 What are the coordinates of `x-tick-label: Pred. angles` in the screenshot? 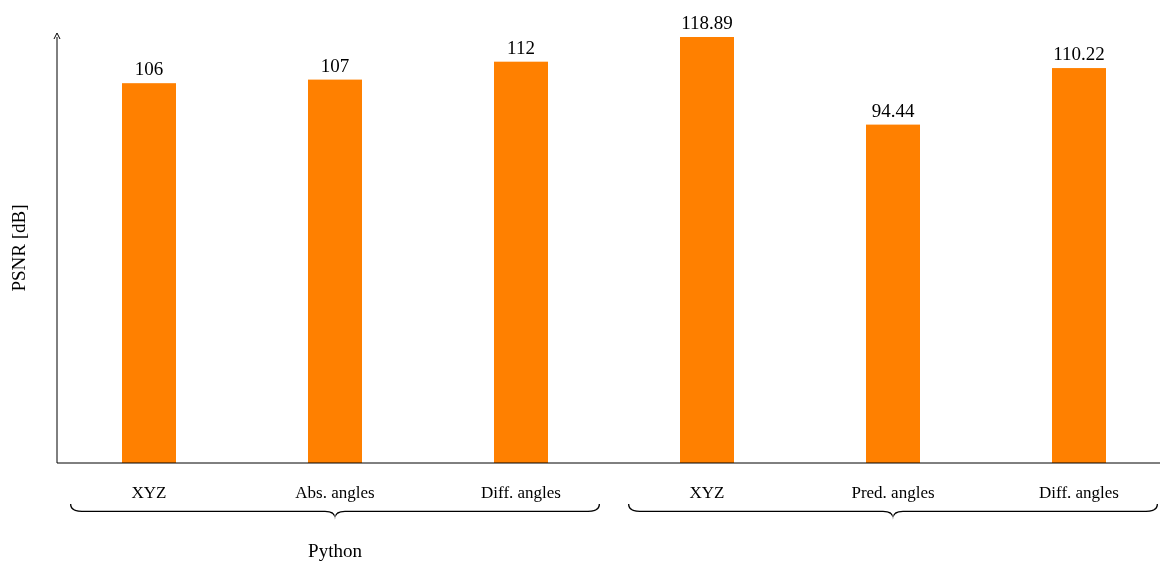 It's located at (893, 493).